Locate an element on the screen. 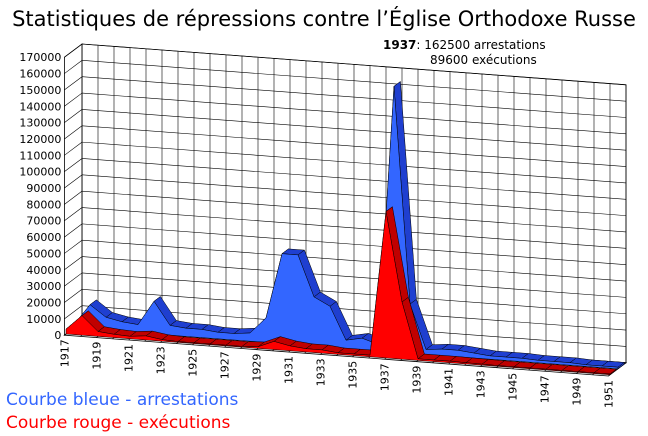 Image resolution: width=648 pixels, height=436 pixels. y-tick-label: 0 is located at coordinates (57, 335).